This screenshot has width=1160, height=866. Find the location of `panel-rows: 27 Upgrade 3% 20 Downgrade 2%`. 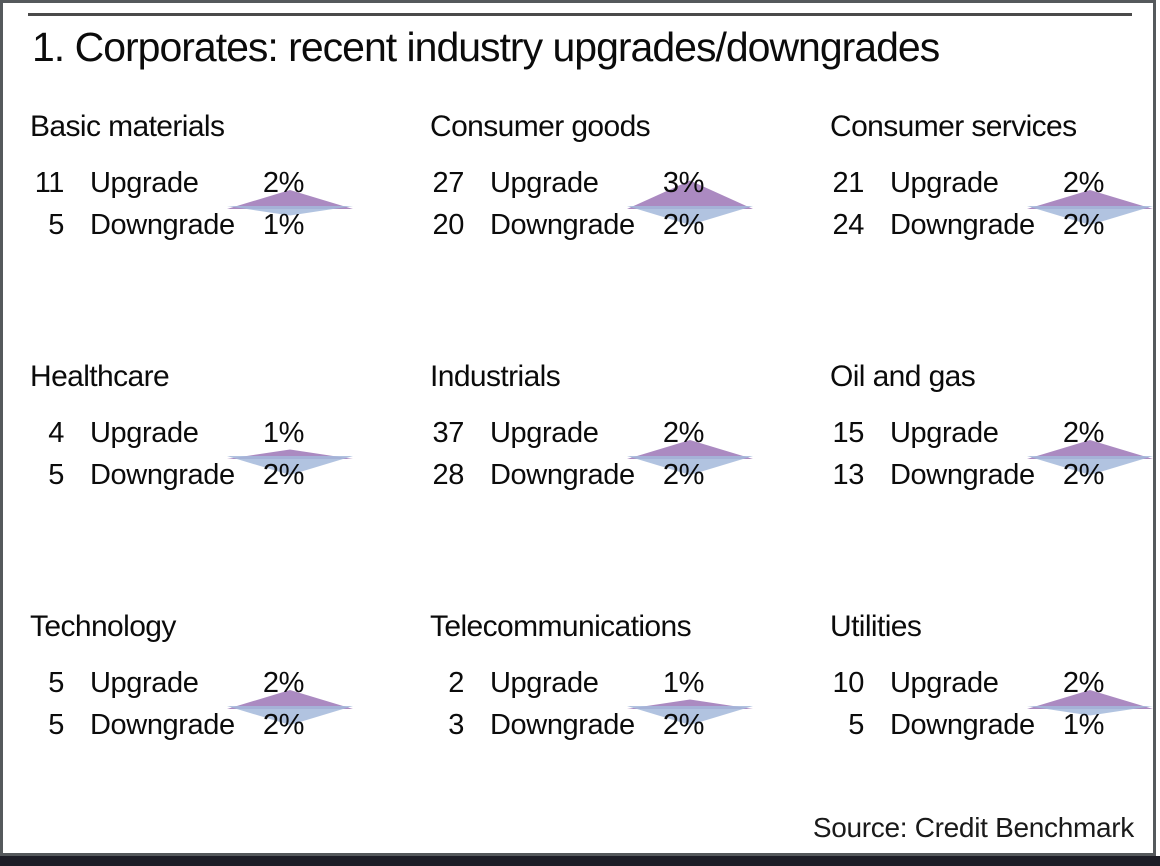

panel-rows: 27 Upgrade 3% 20 Downgrade 2% is located at coordinates (578, 209).